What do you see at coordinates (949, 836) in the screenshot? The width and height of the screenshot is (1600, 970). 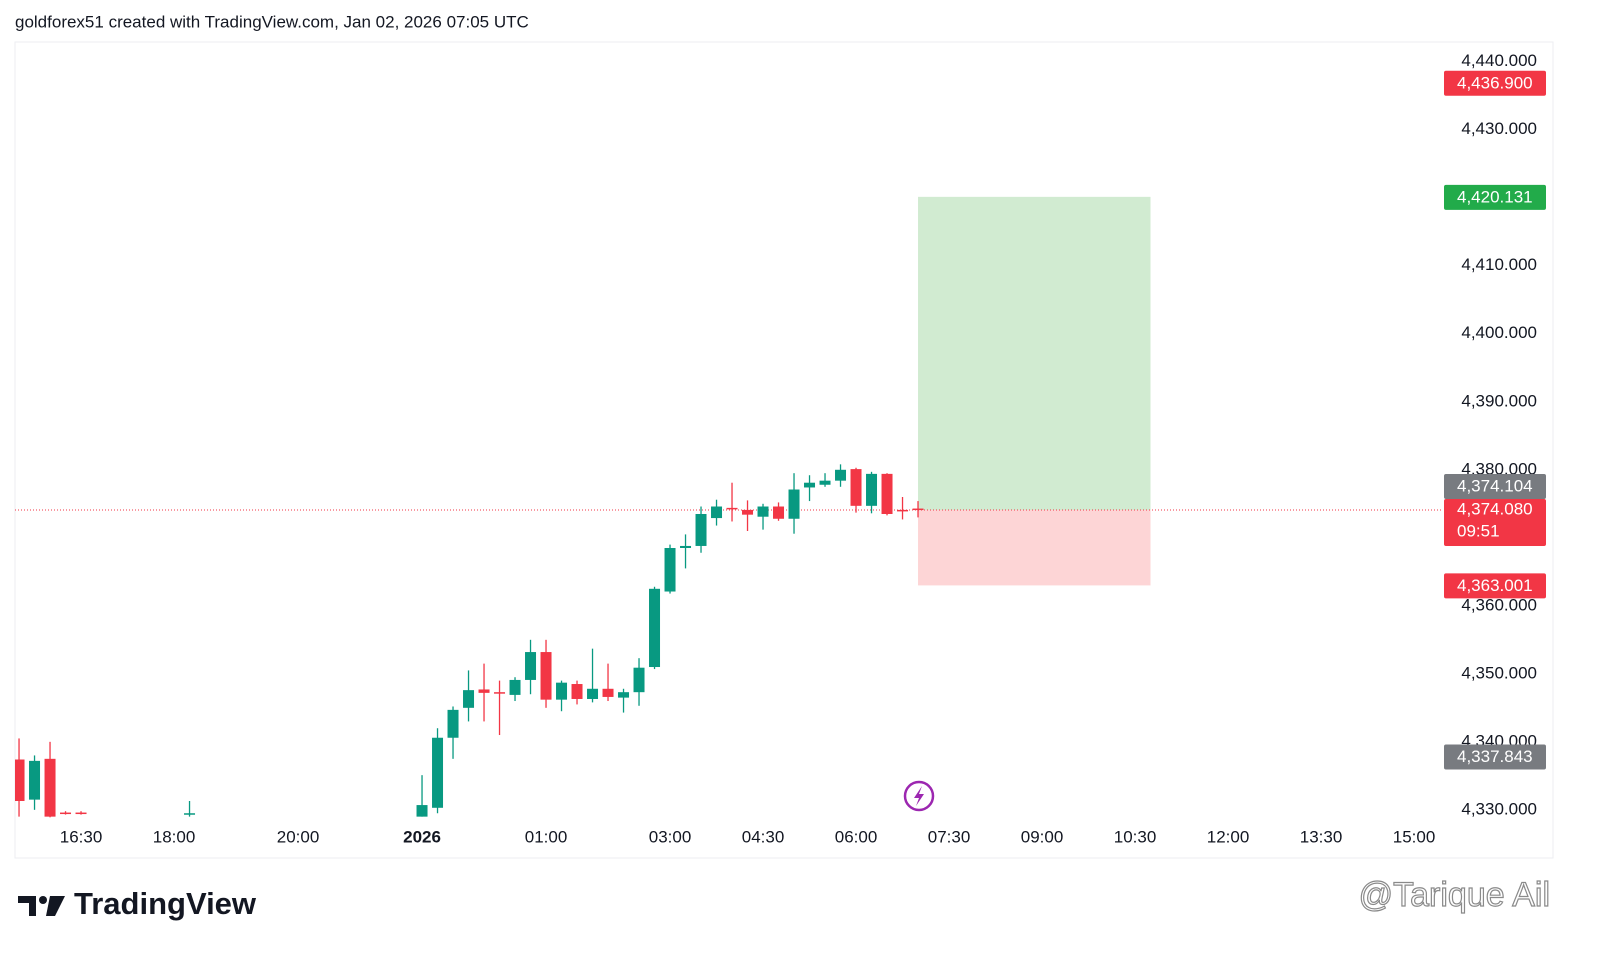 I see `x-tick-label: 07:30` at bounding box center [949, 836].